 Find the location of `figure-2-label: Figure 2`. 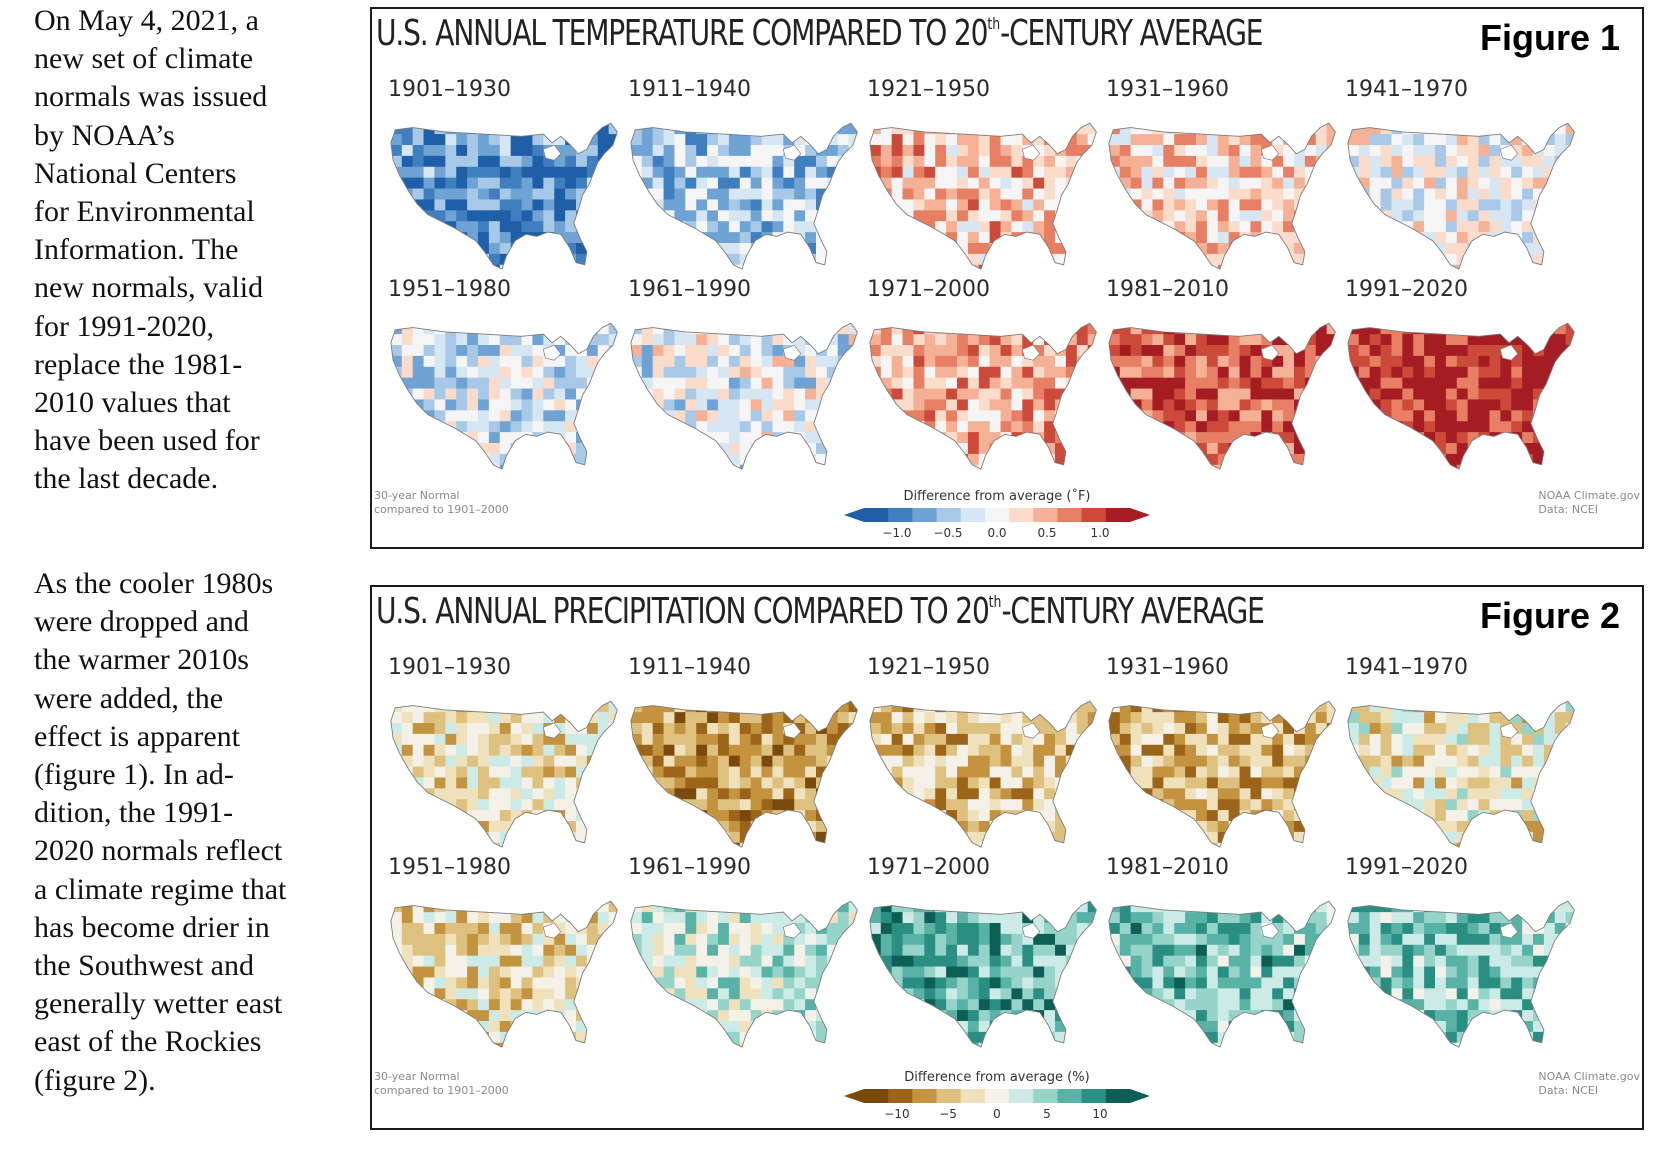

figure-2-label: Figure 2 is located at coordinates (1549, 615).